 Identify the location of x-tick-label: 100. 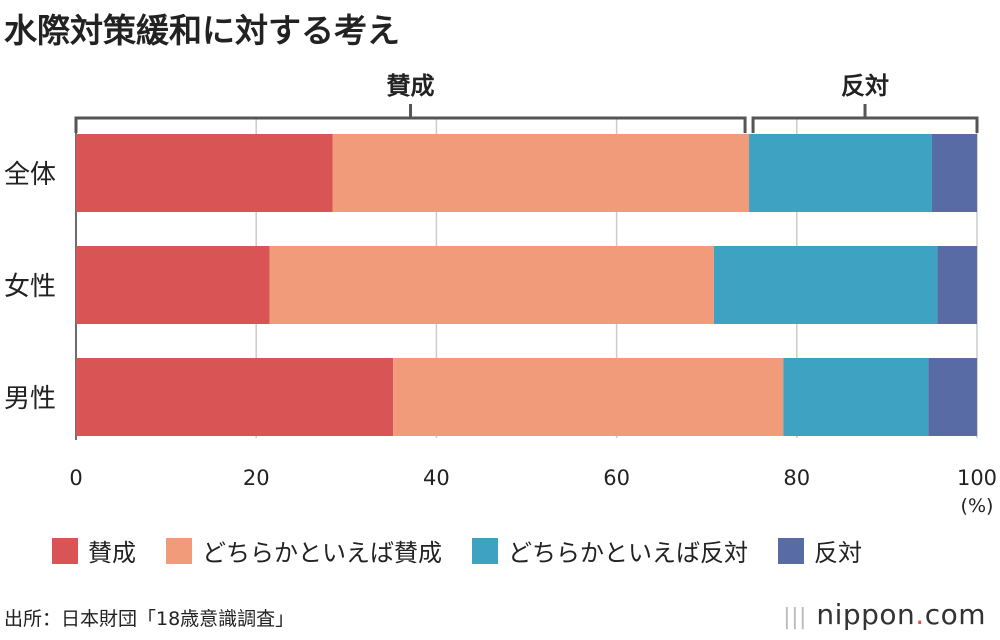
(977, 478).